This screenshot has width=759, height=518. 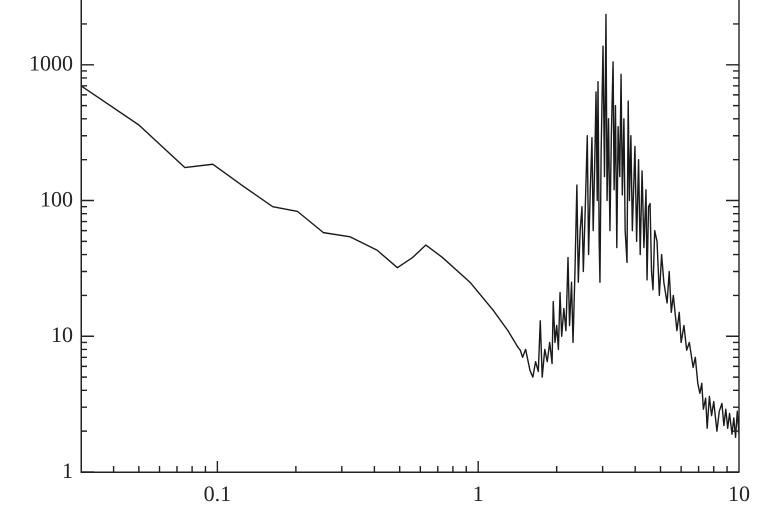 What do you see at coordinates (51, 63) in the screenshot?
I see `y-tick-label: 1000` at bounding box center [51, 63].